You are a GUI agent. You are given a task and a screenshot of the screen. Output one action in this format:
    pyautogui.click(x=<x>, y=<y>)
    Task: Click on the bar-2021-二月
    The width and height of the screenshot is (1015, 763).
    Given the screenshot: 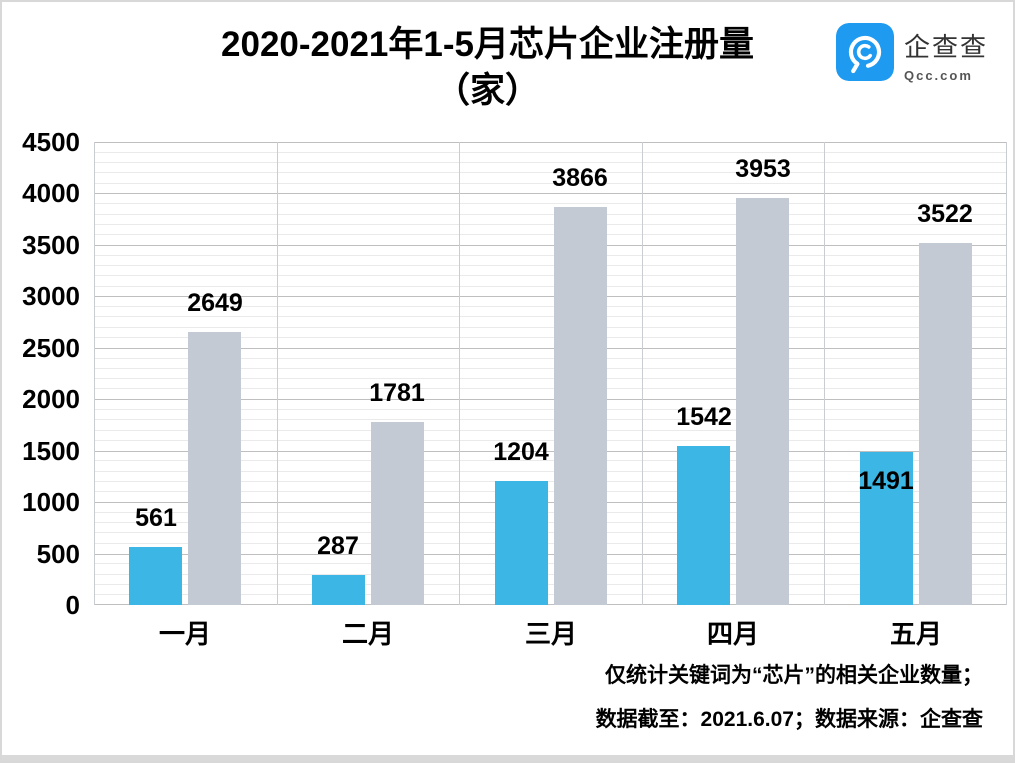 What is the action you would take?
    pyautogui.click(x=397, y=513)
    